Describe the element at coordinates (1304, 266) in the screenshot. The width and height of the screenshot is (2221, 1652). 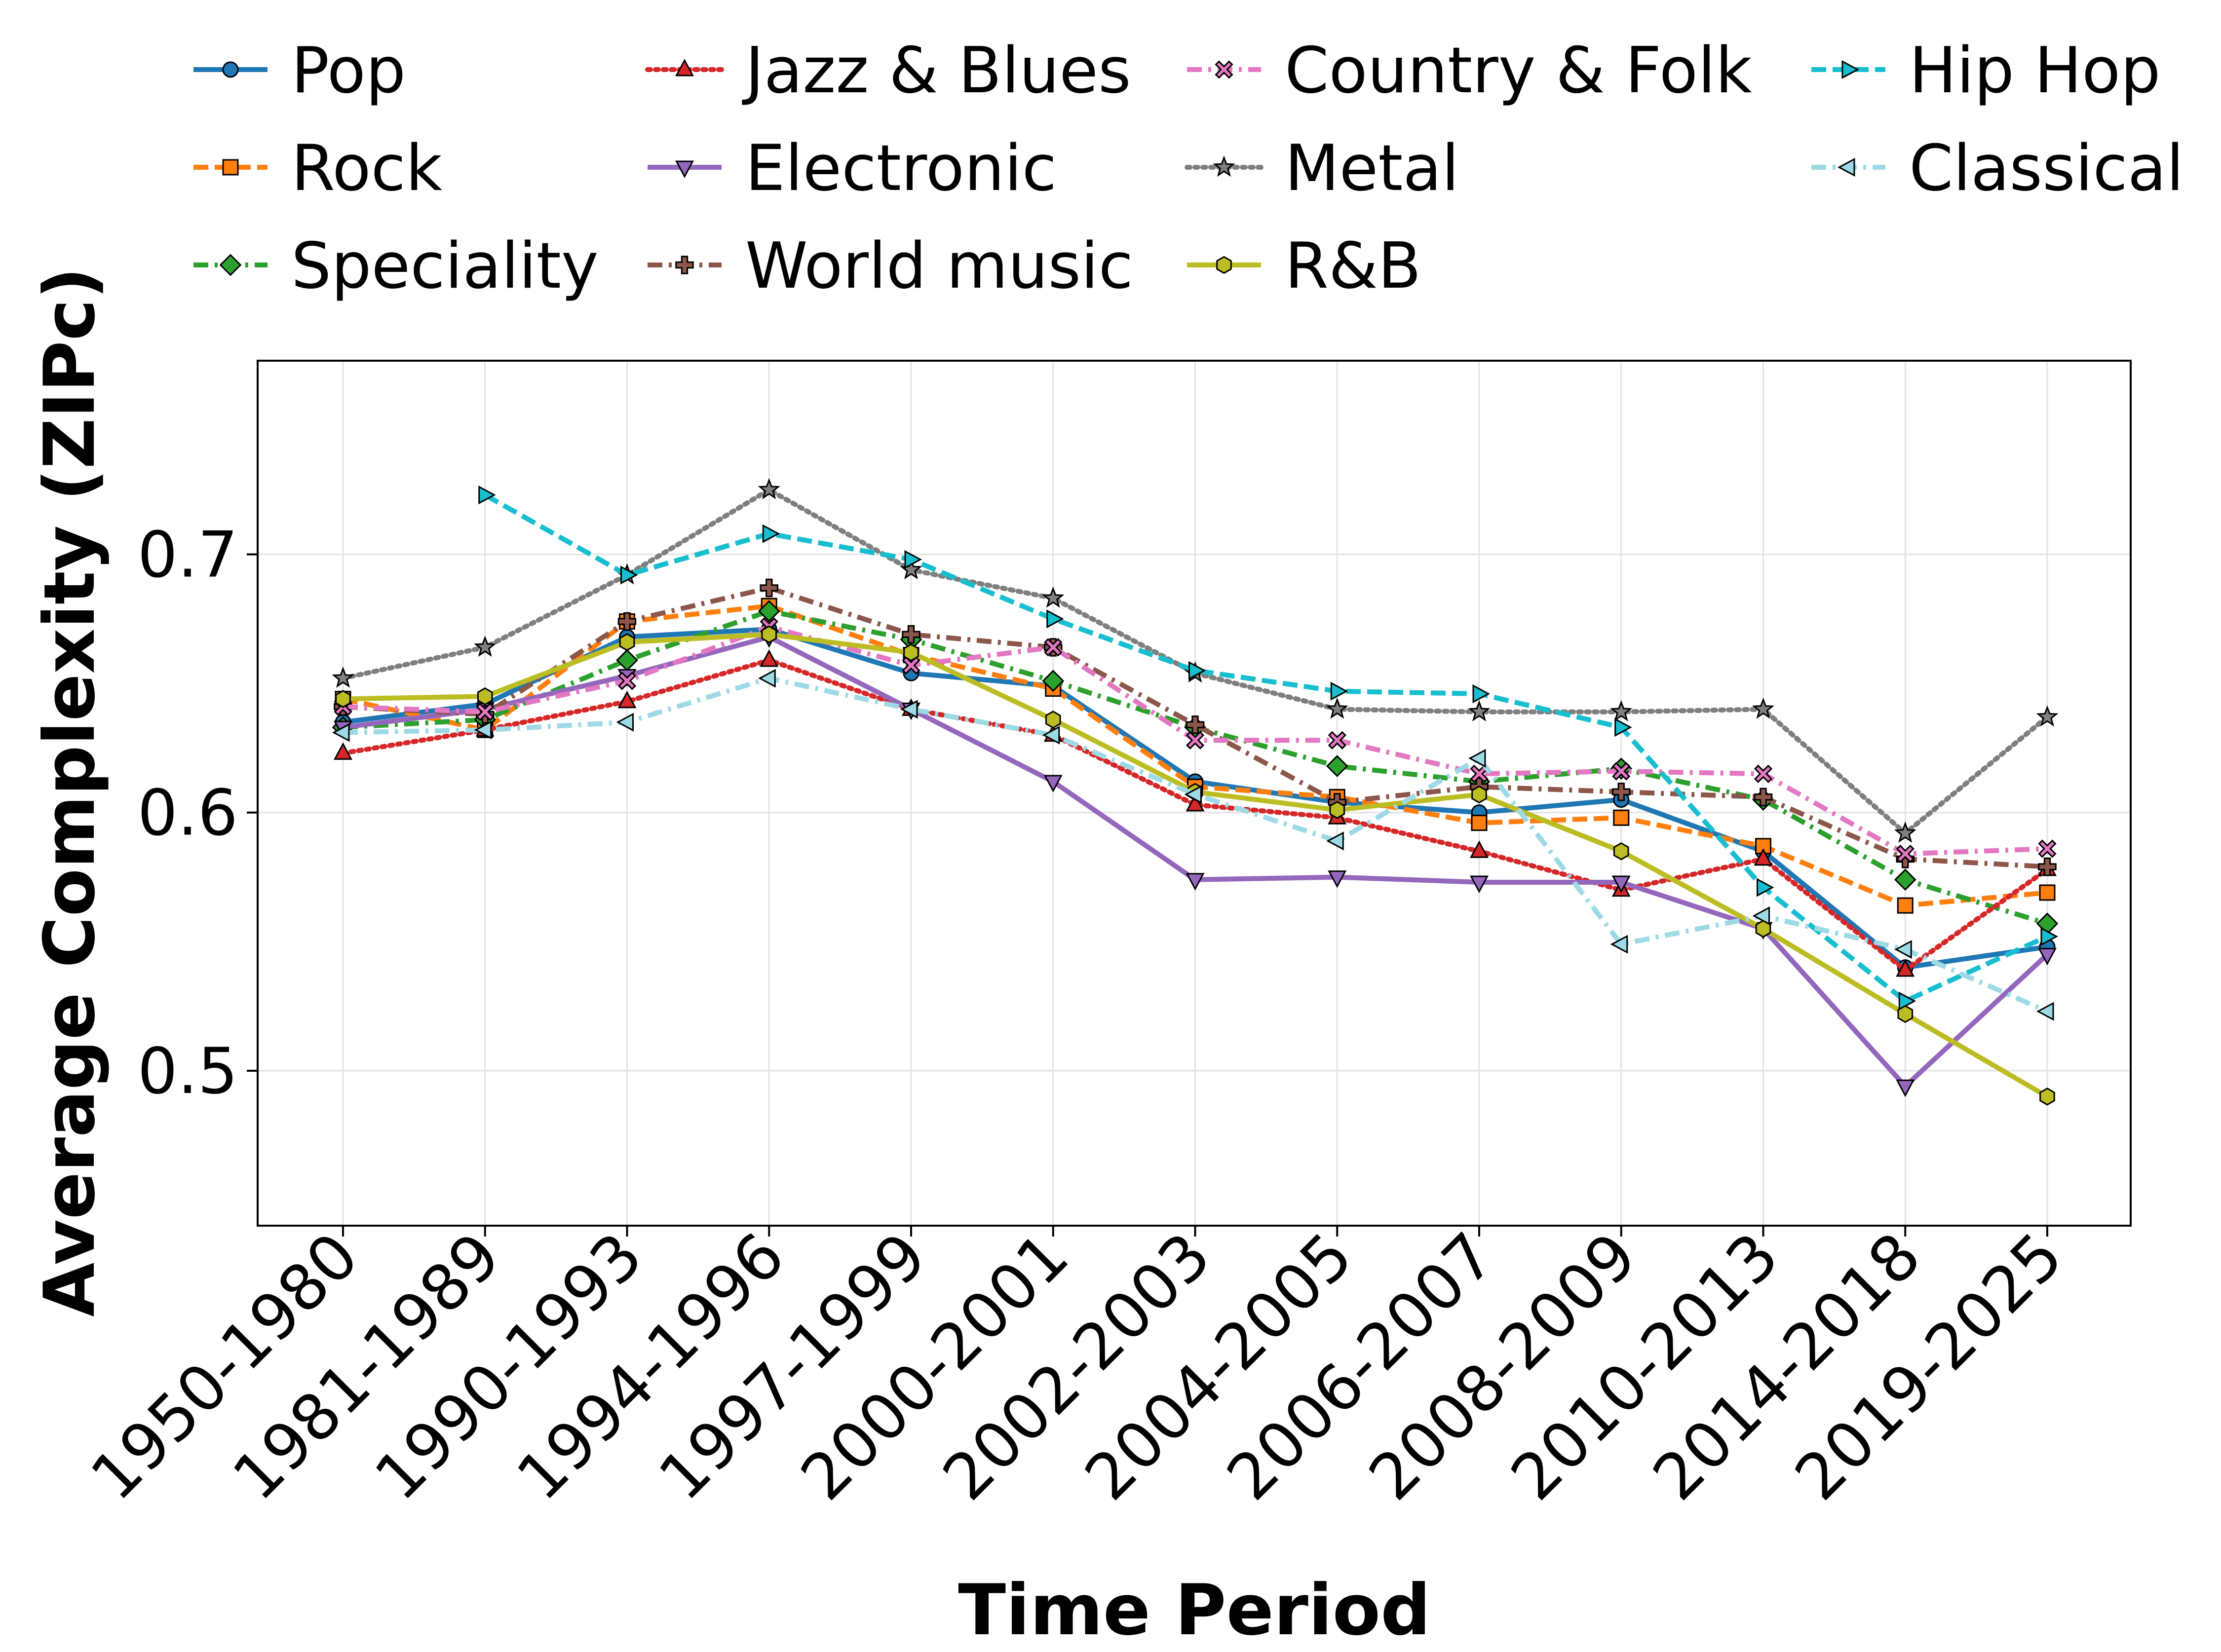
I see `legend-item-randb: R&B` at that location.